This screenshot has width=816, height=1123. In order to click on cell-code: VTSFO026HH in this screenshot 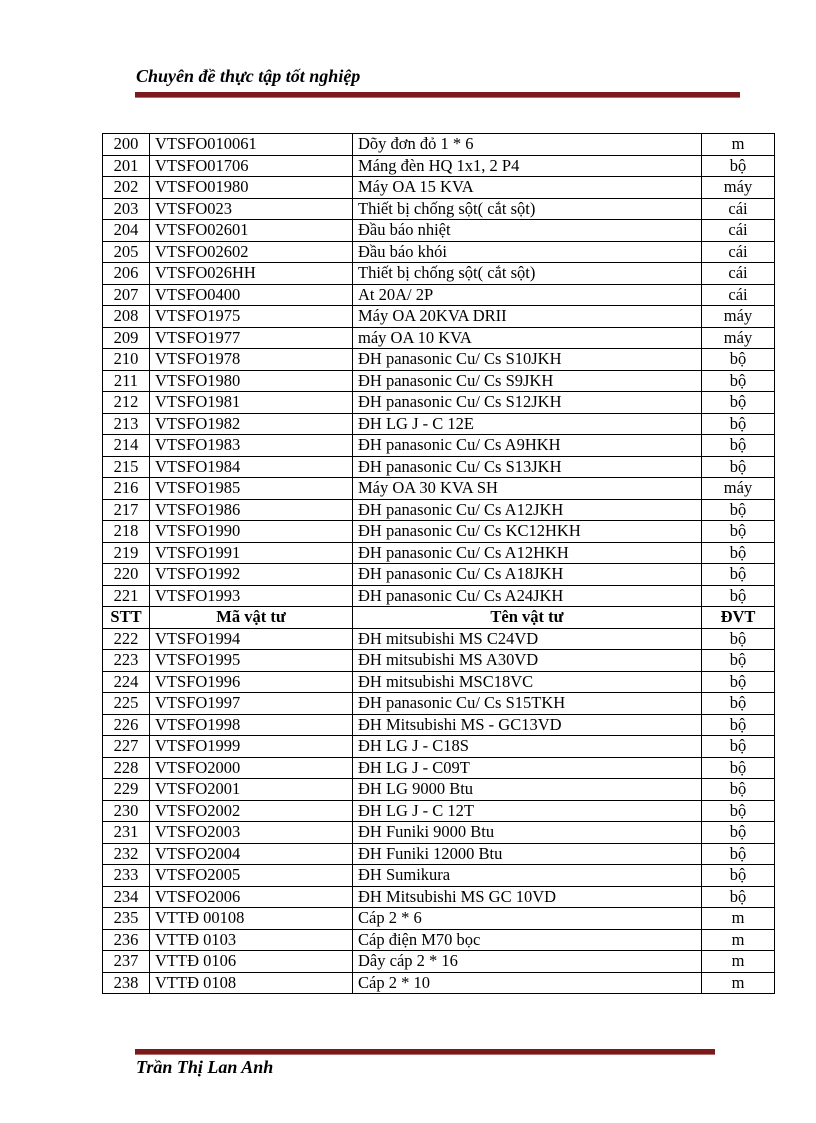, I will do `click(251, 273)`.